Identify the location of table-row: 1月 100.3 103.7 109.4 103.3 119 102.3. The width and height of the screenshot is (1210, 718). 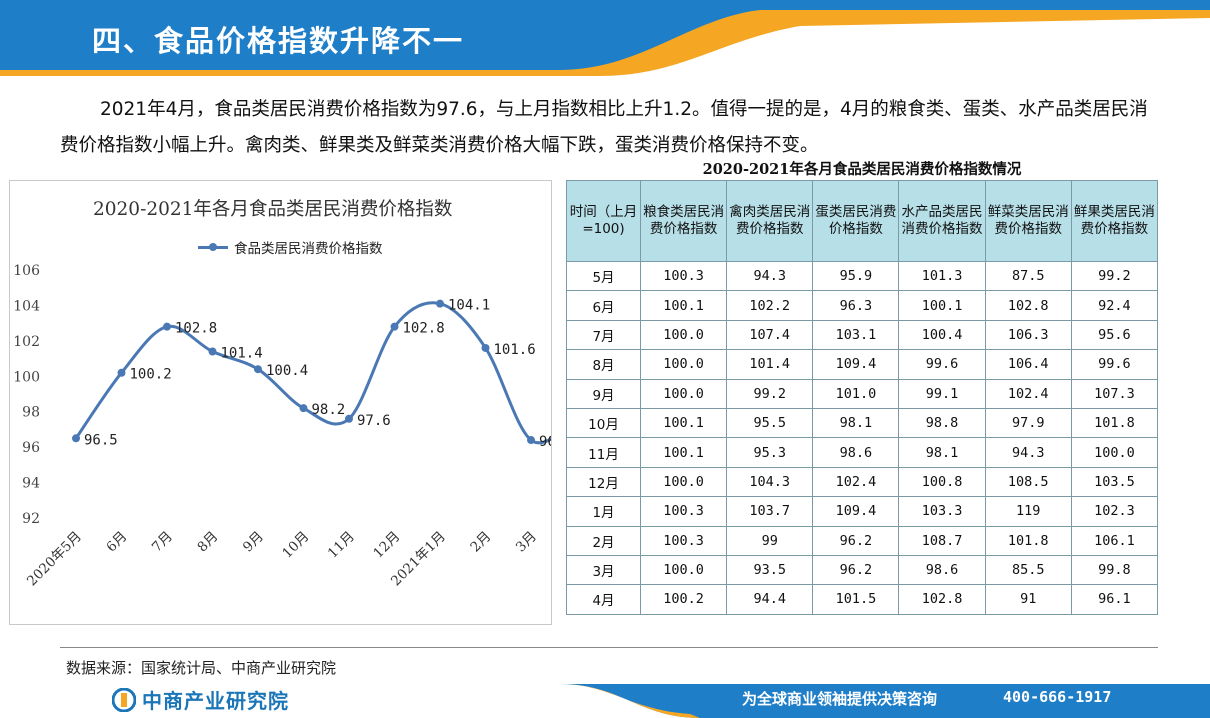
(862, 511).